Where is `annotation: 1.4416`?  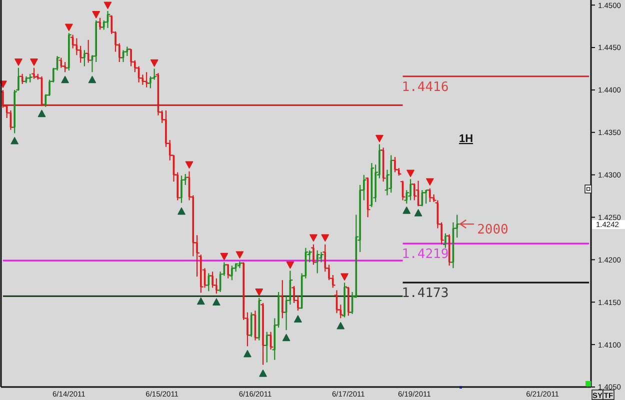
annotation: 1.4416 is located at coordinates (425, 87).